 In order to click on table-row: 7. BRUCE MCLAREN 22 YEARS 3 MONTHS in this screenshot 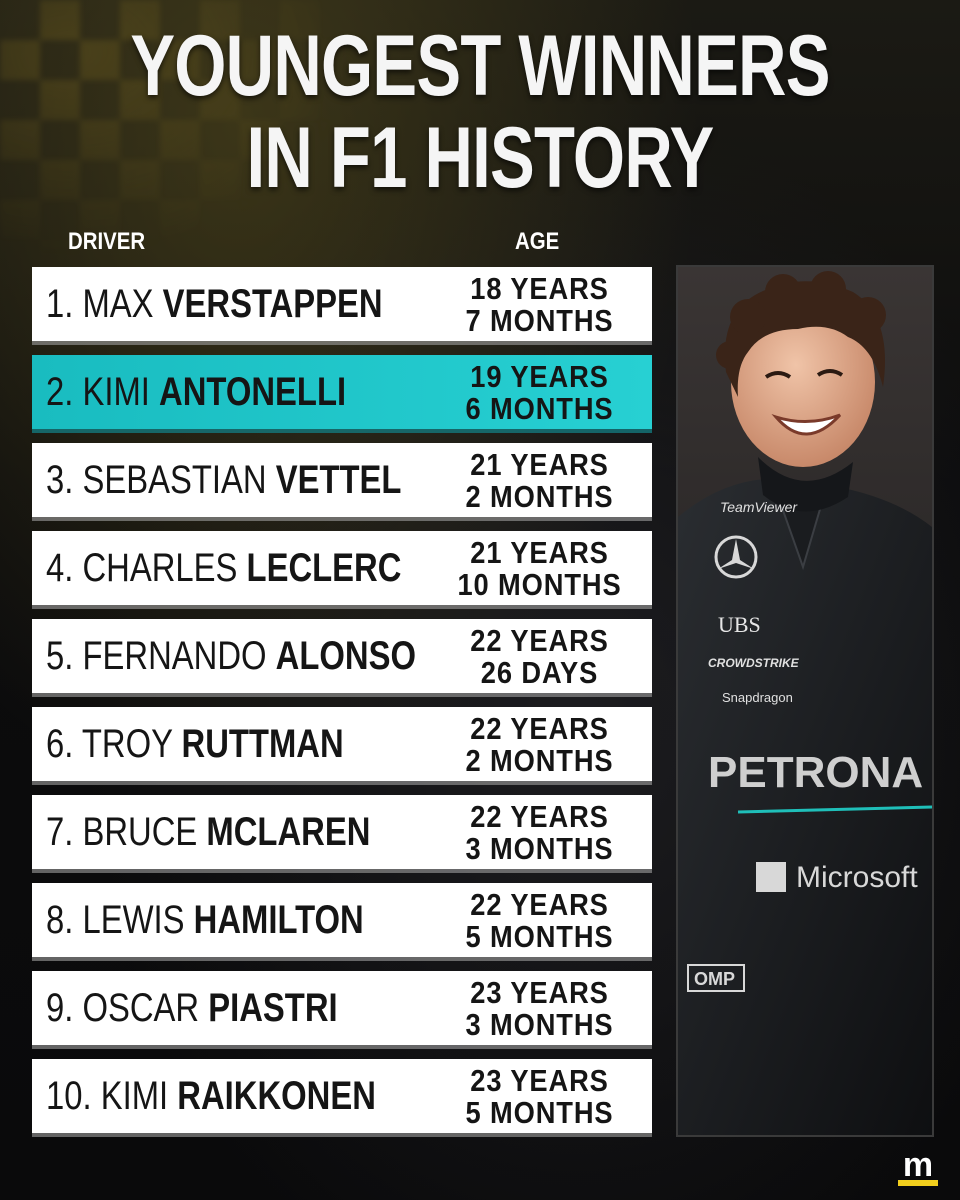, I will do `click(342, 832)`.